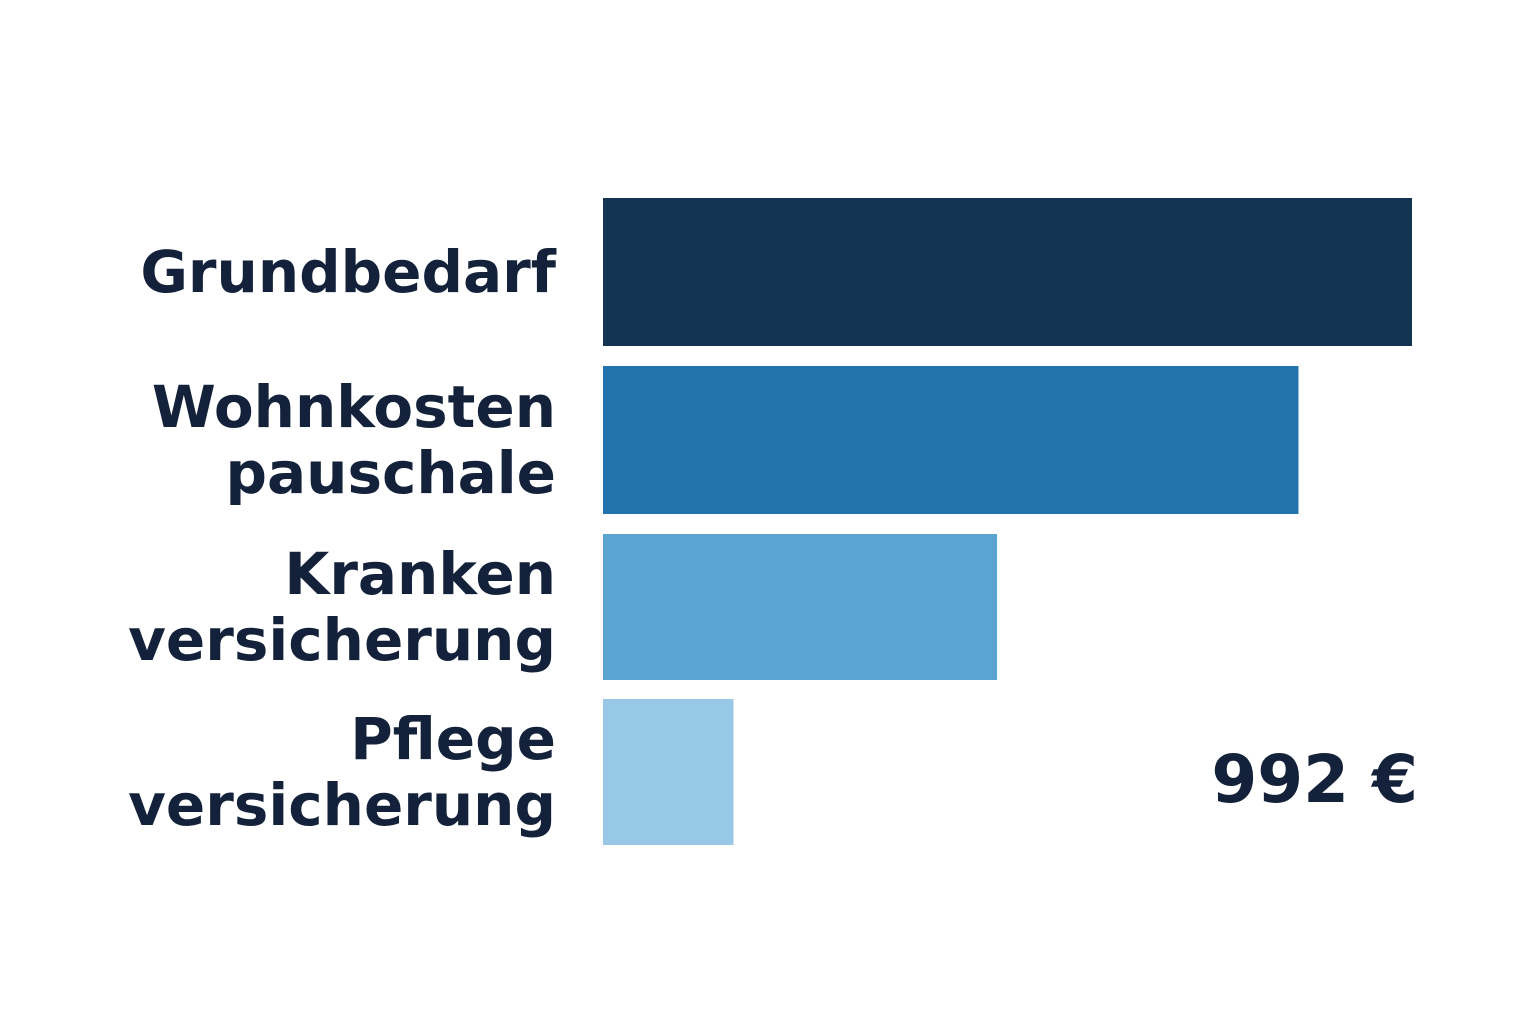 This screenshot has width=1536, height=1024. Describe the element at coordinates (1314, 779) in the screenshot. I see `total-amount-label: 992 €` at that location.